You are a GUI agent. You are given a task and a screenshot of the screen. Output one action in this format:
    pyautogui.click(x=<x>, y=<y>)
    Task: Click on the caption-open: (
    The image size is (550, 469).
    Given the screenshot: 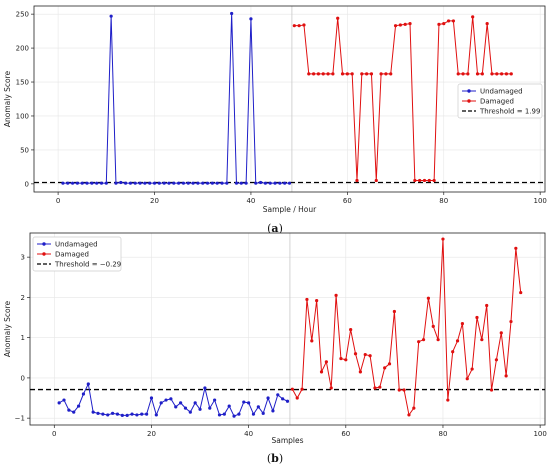 What is the action you would take?
    pyautogui.click(x=269, y=458)
    